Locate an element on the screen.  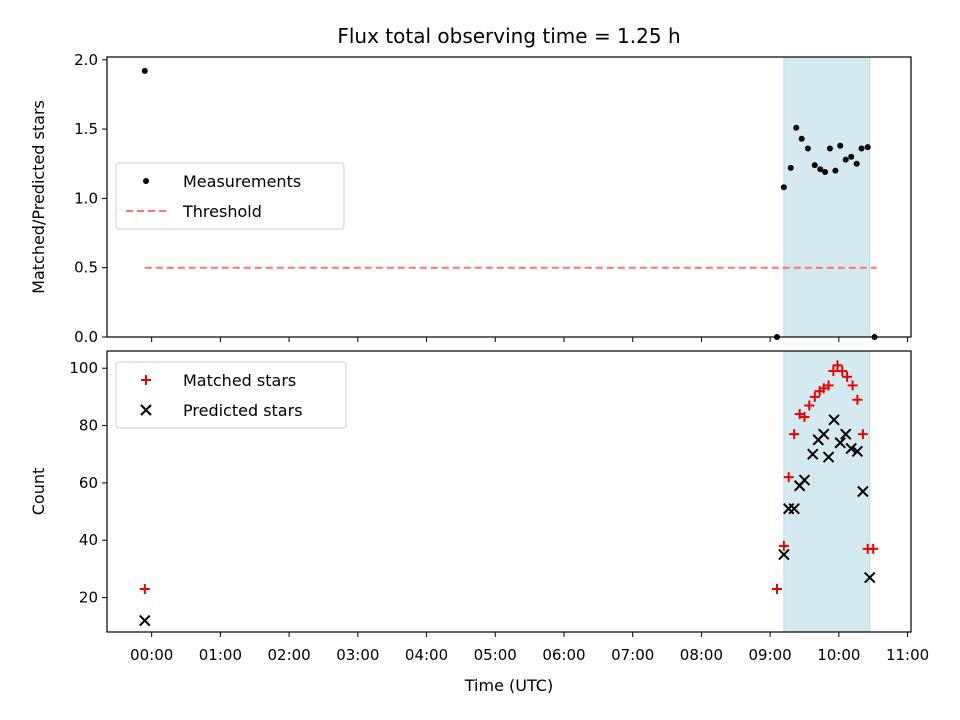
legend: Measurements Threshold is located at coordinates (230, 196).